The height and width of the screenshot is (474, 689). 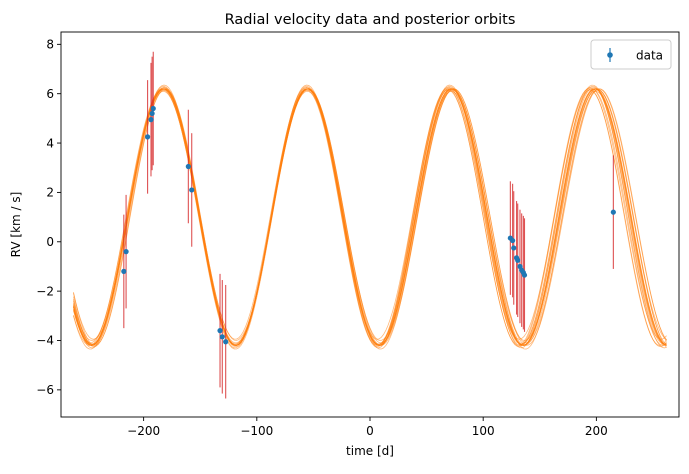 I want to click on legend-entry-data: data, so click(x=649, y=56).